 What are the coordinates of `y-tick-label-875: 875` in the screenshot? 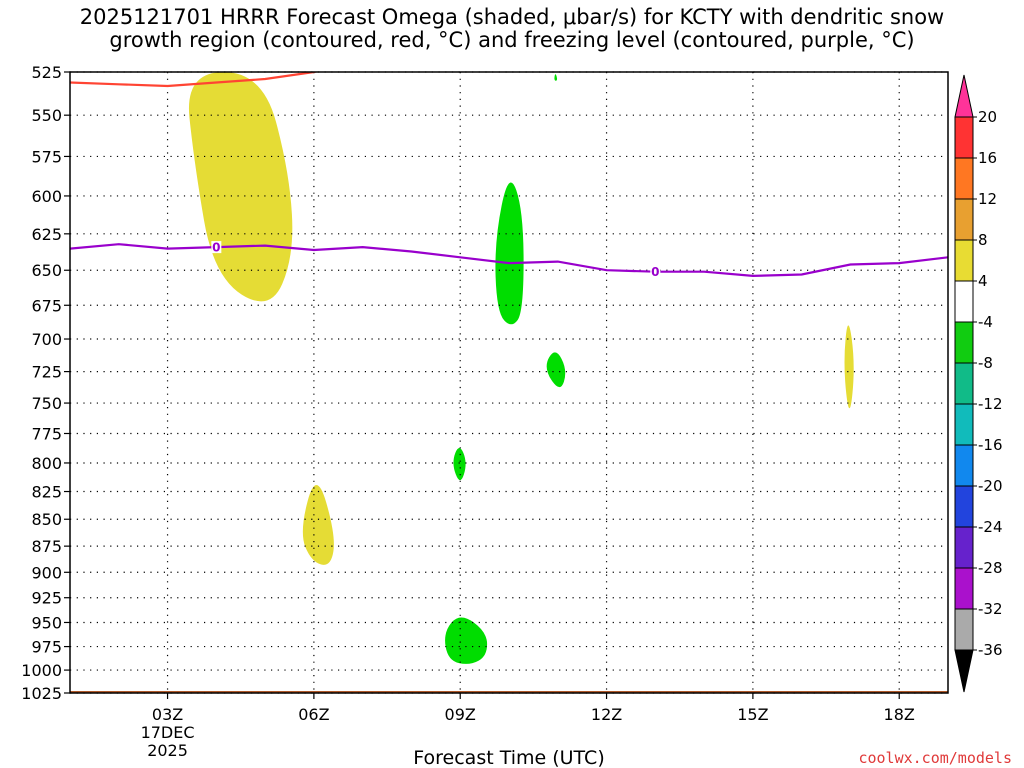 It's located at (46, 546).